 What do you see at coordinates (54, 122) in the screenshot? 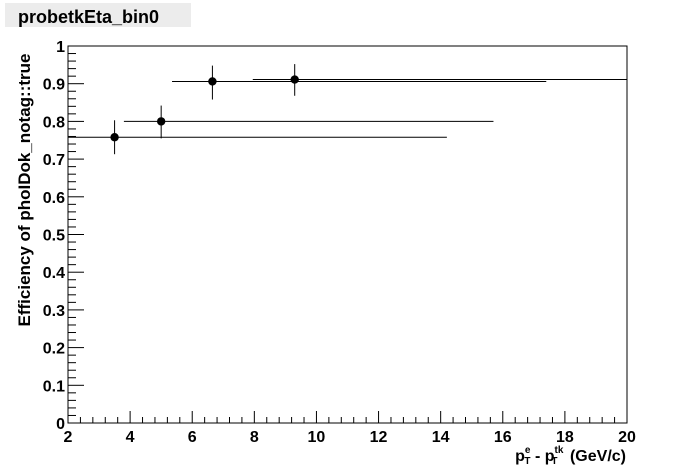
I see `y-tick-label: 0.8` at bounding box center [54, 122].